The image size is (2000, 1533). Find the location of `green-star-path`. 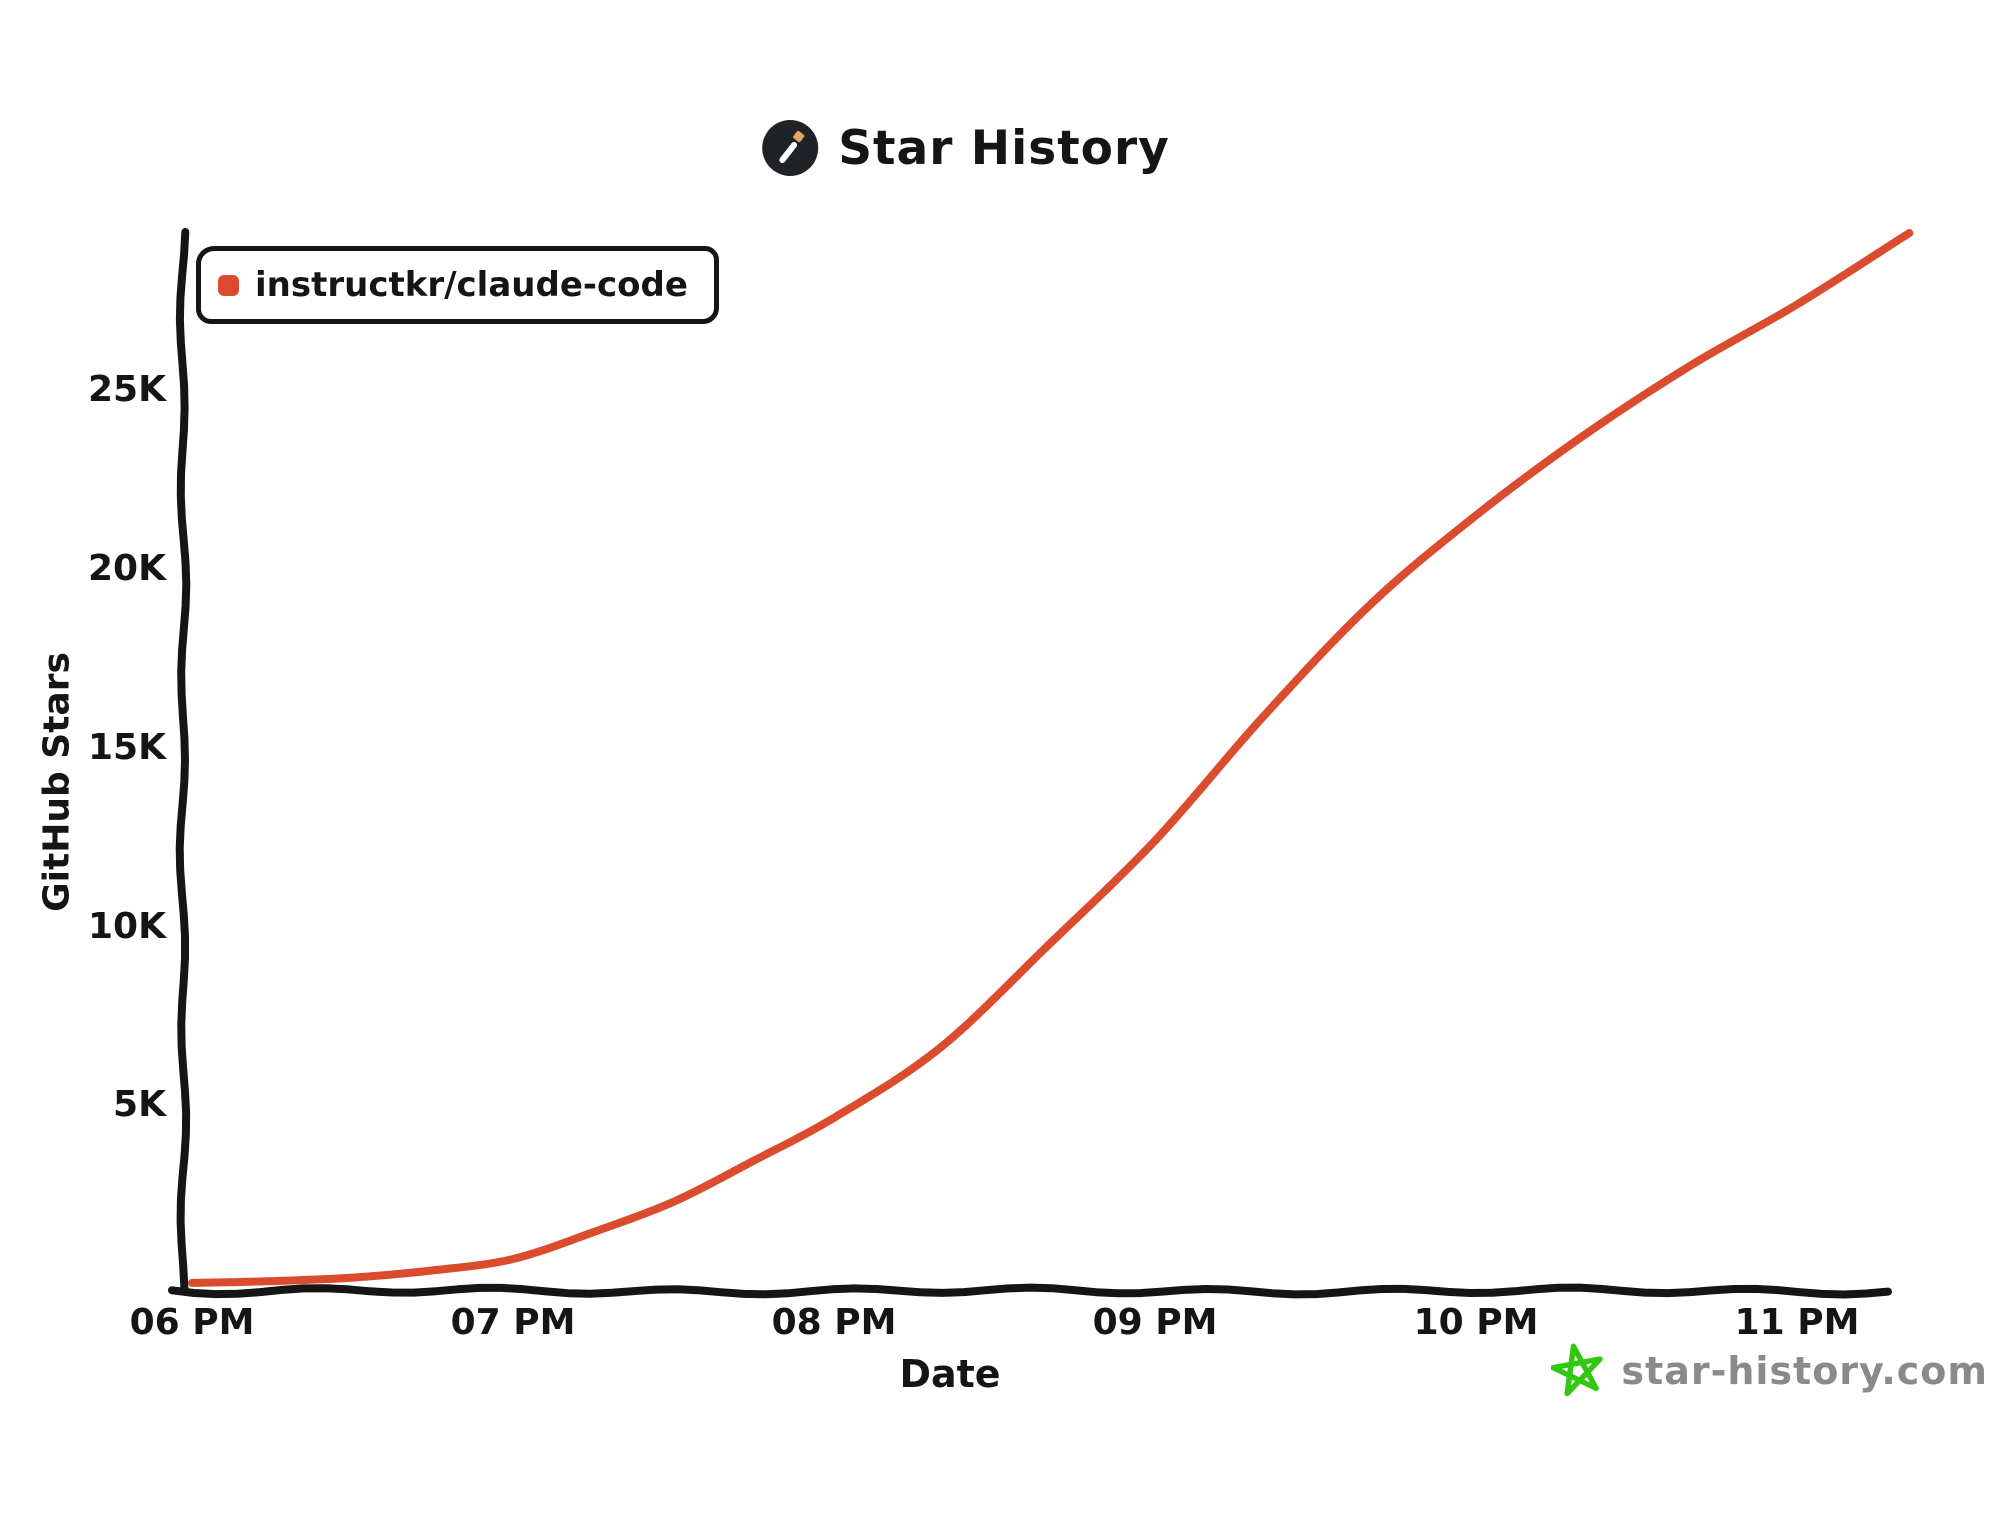

green-star-path is located at coordinates (1577, 1370).